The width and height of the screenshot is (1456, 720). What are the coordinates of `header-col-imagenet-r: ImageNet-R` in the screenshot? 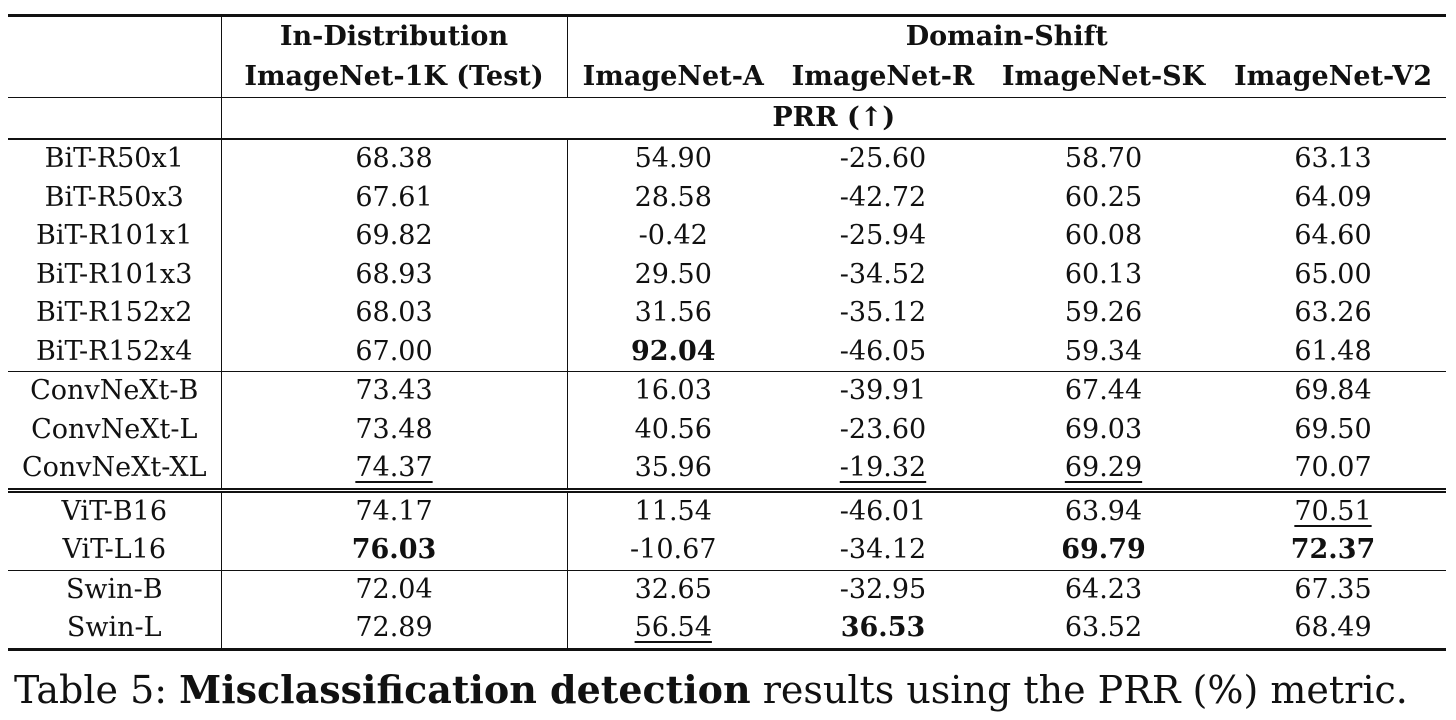 It's located at (883, 77).